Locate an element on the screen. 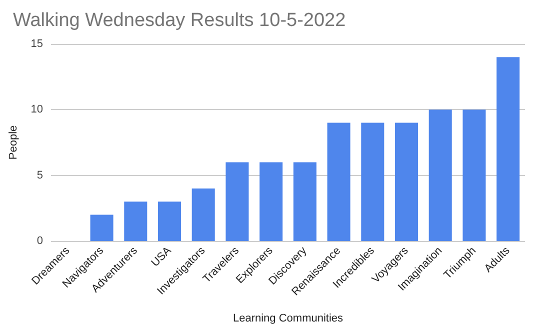  y-tick-label: 10 is located at coordinates (36, 110).